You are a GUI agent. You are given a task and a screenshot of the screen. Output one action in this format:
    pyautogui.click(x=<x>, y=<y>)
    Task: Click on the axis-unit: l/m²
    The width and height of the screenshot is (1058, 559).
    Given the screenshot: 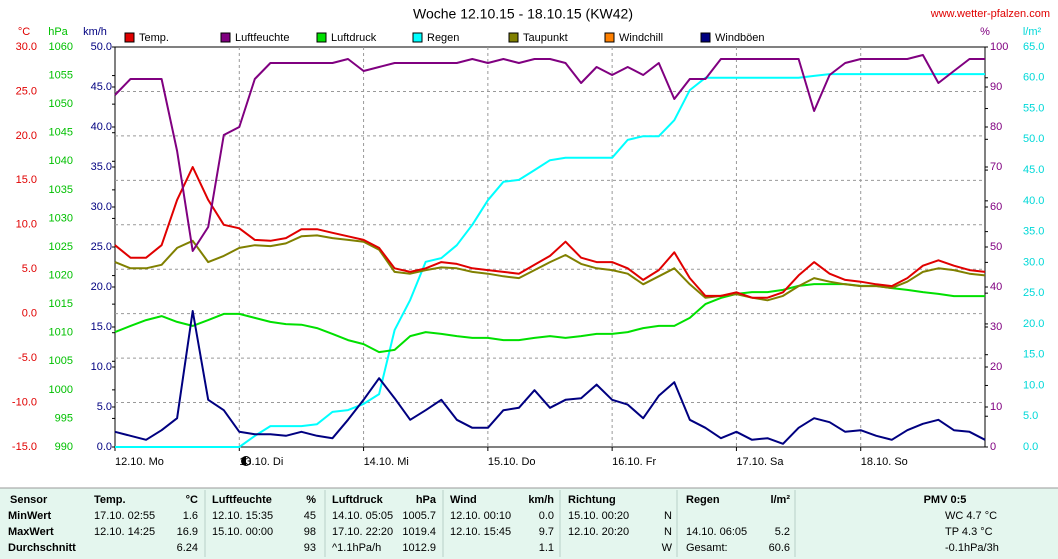 What is the action you would take?
    pyautogui.click(x=1032, y=32)
    